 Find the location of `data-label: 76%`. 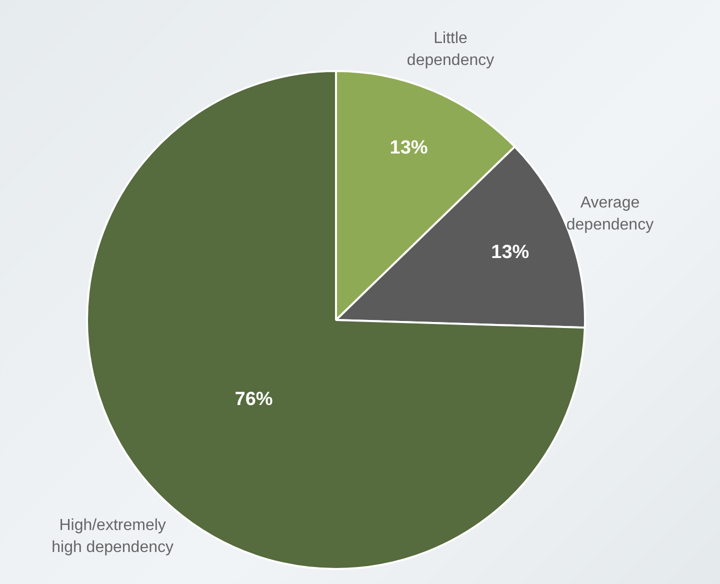

data-label: 76% is located at coordinates (253, 399).